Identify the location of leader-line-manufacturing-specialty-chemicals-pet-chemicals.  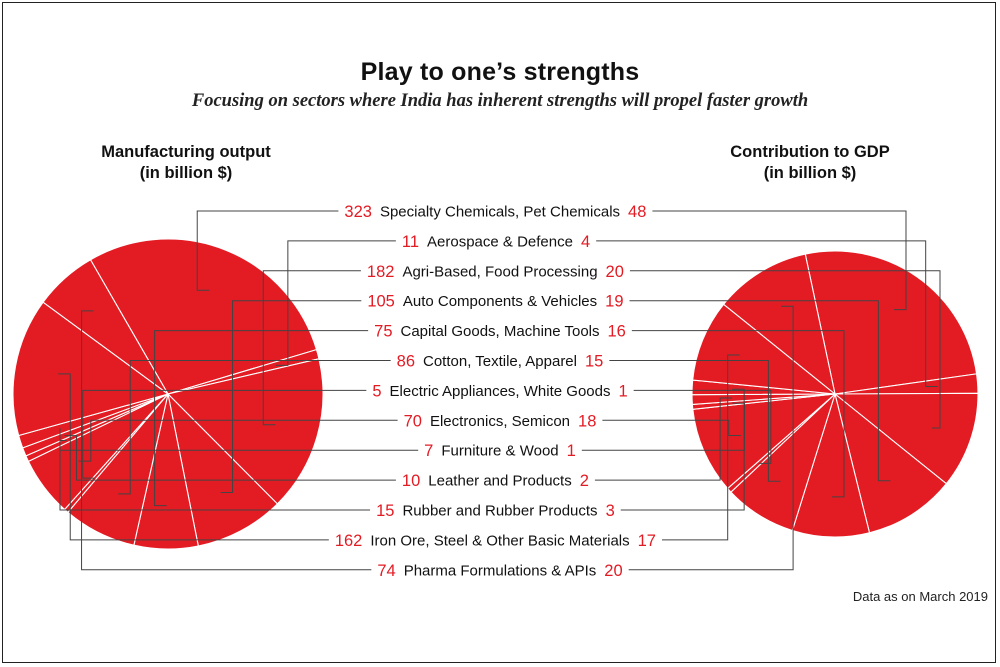
(267, 250).